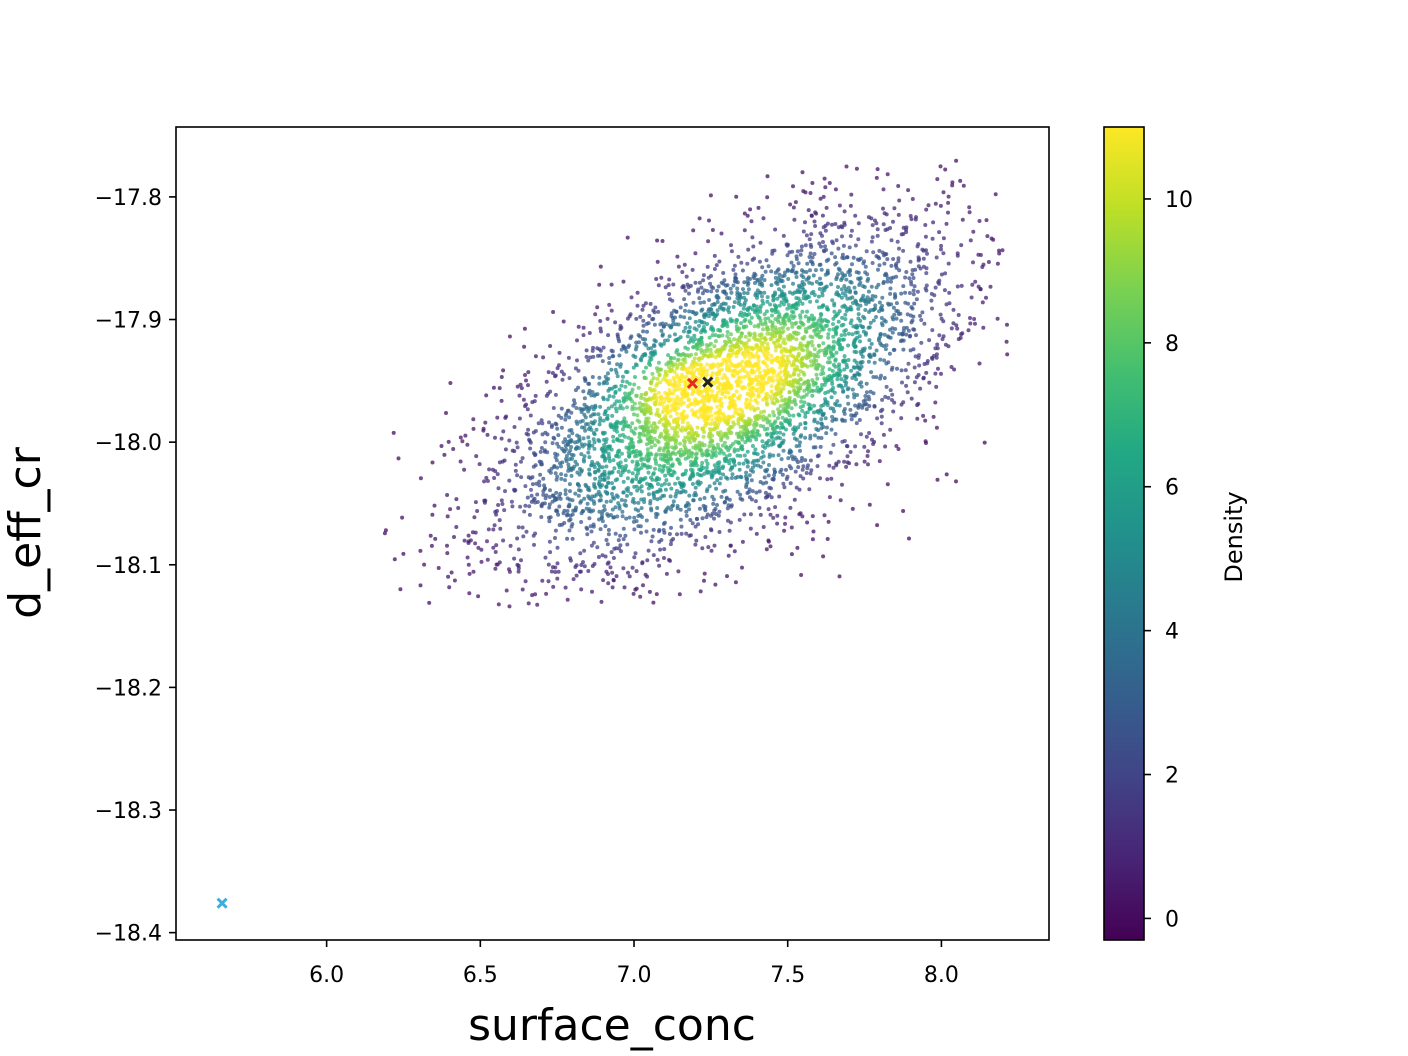  What do you see at coordinates (634, 964) in the screenshot?
I see `x-axis: 6.0 6.5 7.0 7.5 8.0` at bounding box center [634, 964].